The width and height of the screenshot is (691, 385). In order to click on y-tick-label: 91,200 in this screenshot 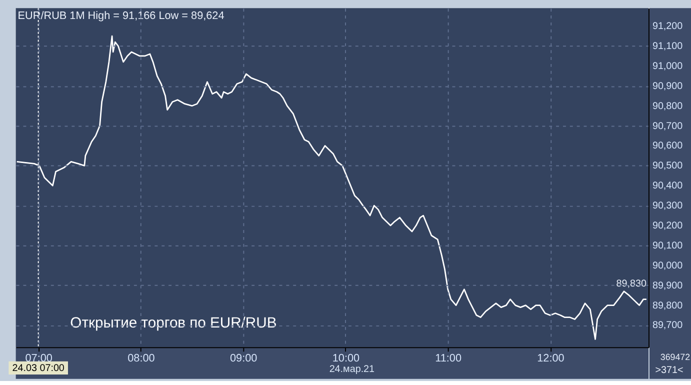, I will do `click(668, 26)`.